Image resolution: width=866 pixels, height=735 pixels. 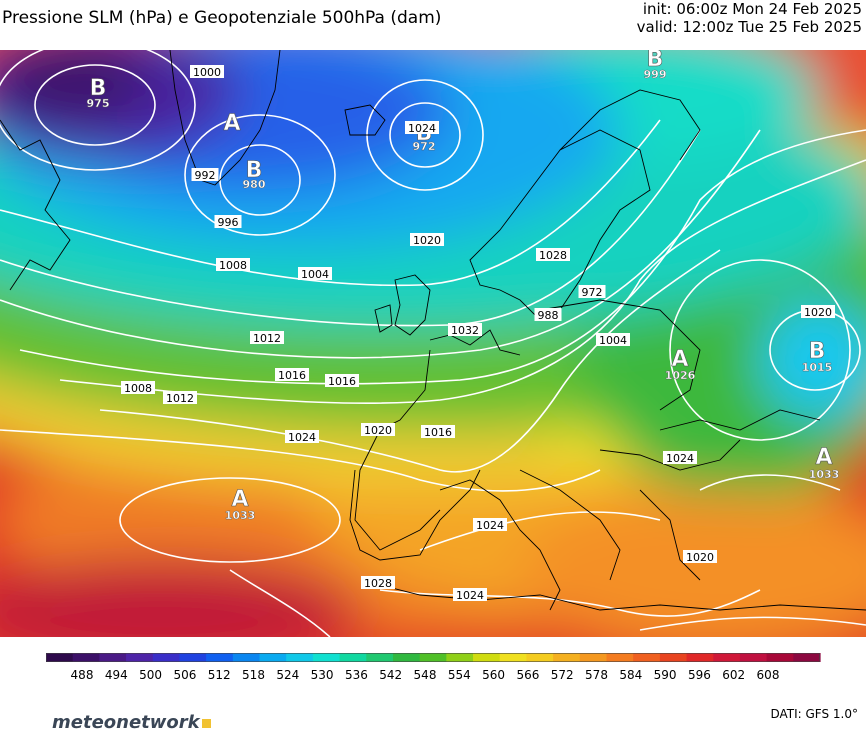 I want to click on svg-text: 972, so click(x=592, y=292).